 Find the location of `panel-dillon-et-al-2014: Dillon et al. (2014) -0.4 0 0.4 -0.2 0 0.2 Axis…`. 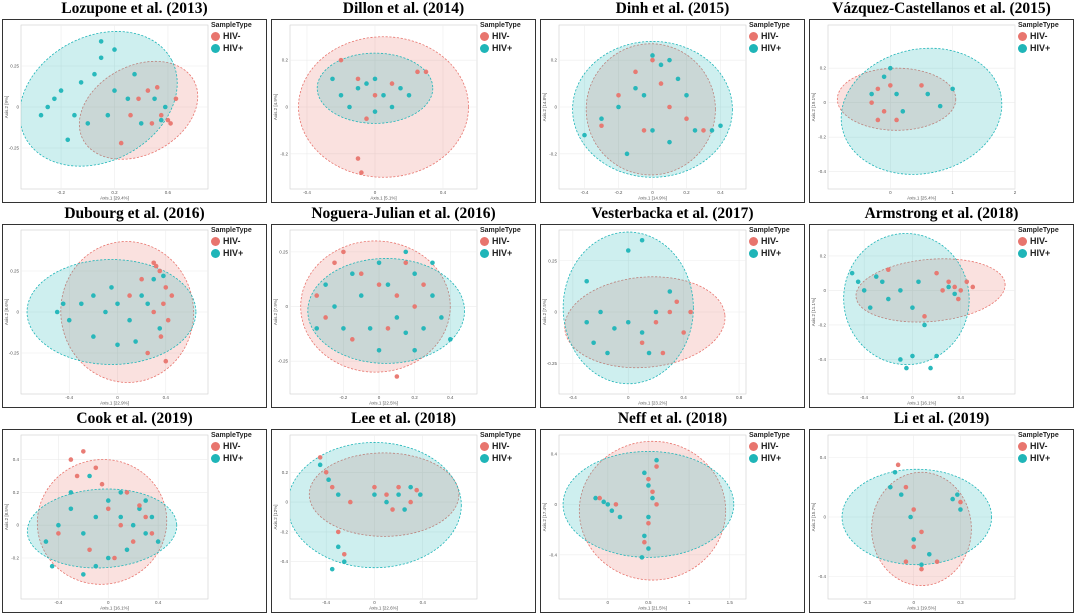

panel-dillon-et-al-2014: Dillon et al. (2014) -0.4 0 0.4 -0.2 0 0.2 Axis… is located at coordinates (403, 102).